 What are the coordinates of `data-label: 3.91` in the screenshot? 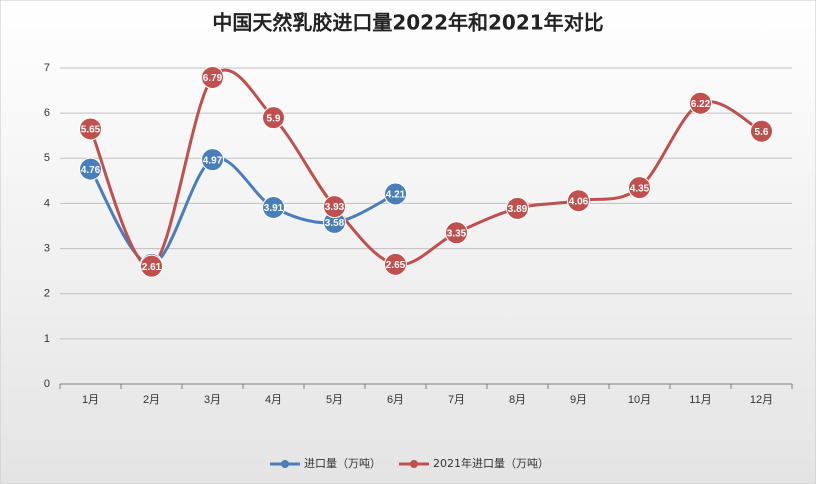 It's located at (274, 208).